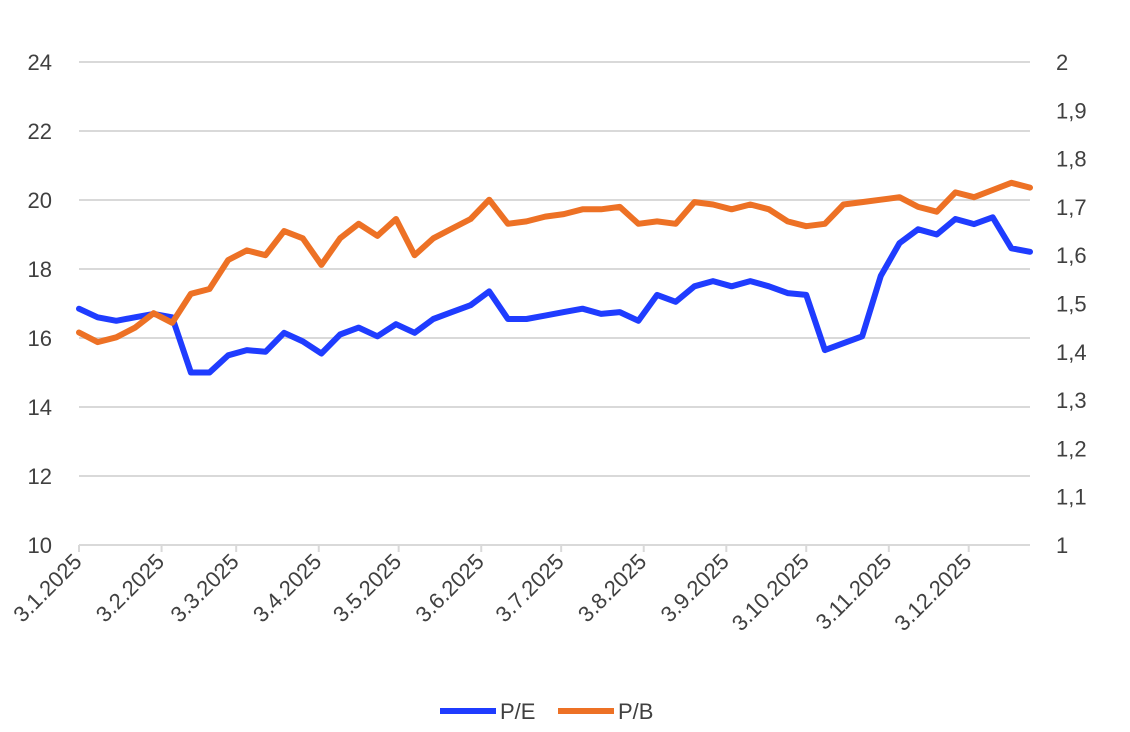 This screenshot has width=1130, height=732. Describe the element at coordinates (1062, 62) in the screenshot. I see `right-tick-label: 2` at that location.